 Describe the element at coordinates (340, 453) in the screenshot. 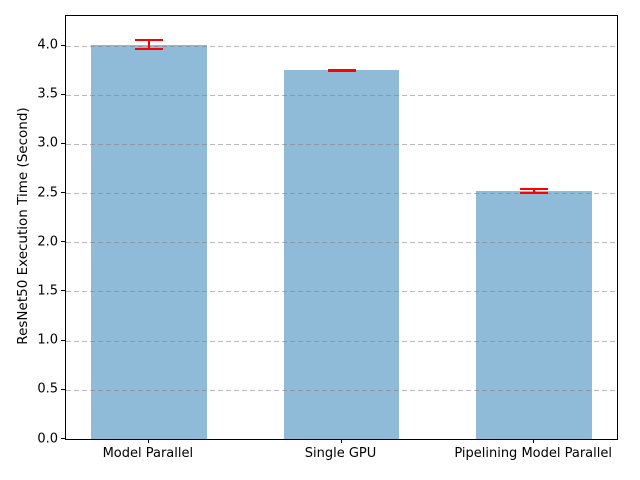

I see `x-tick-label-single-gpu: Single GPU` at that location.